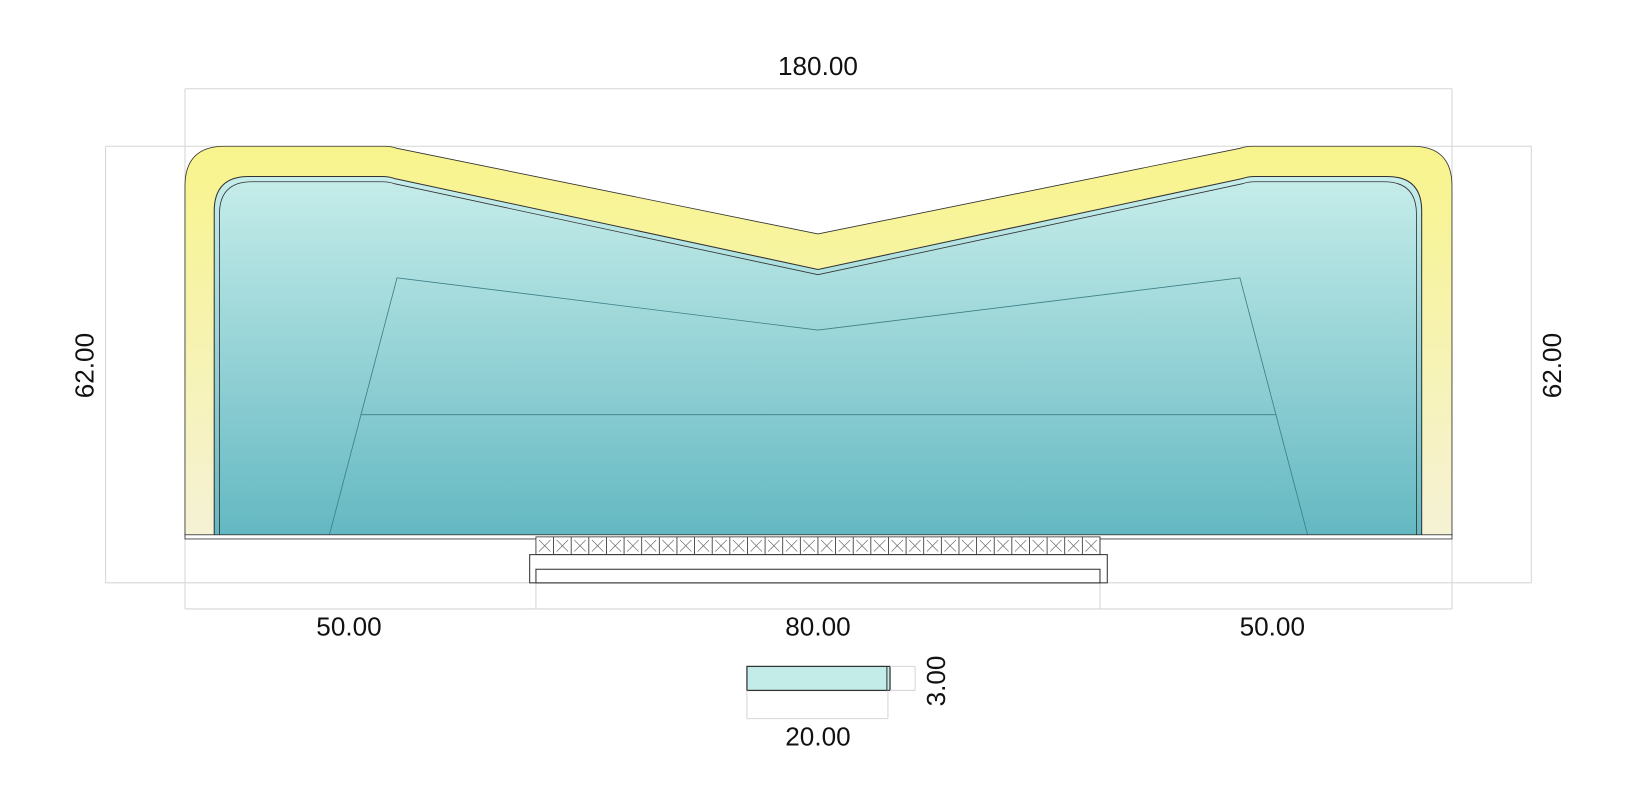  Describe the element at coordinates (818, 678) in the screenshot. I see `step-sample` at that location.